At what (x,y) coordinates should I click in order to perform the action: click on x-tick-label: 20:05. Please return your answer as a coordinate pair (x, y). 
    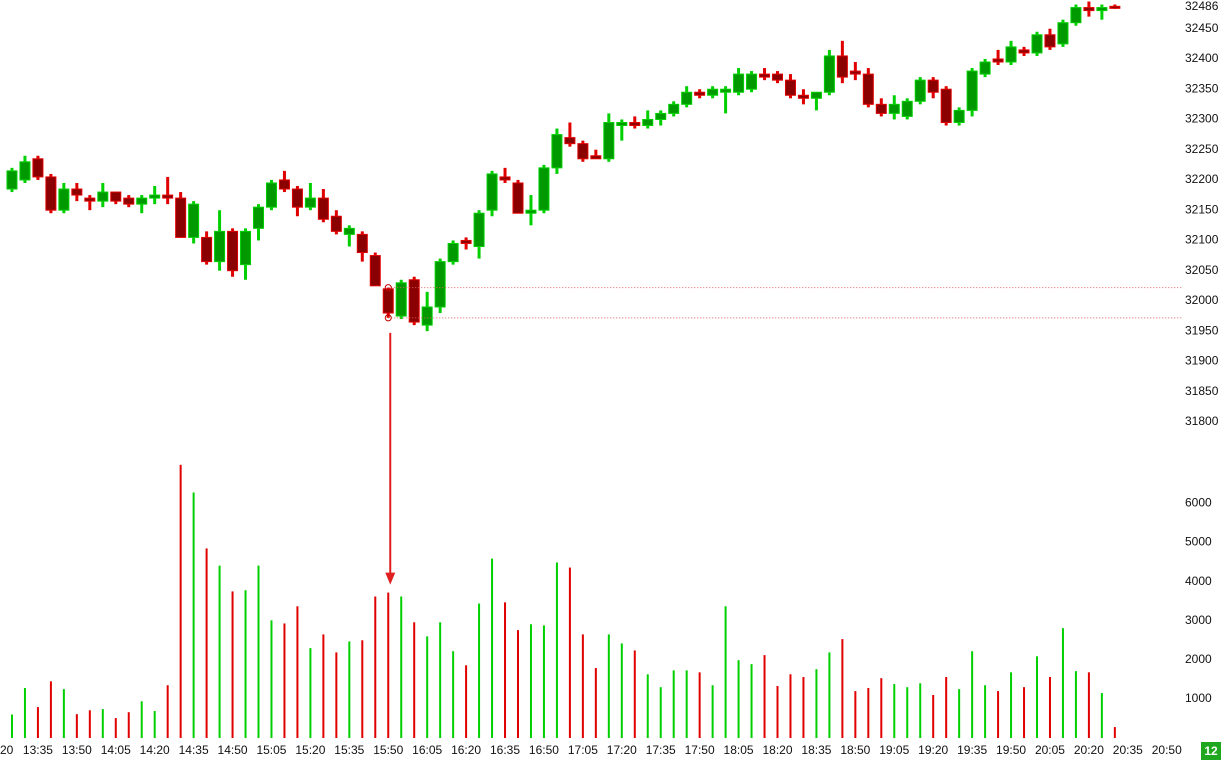
    Looking at the image, I should click on (1050, 750).